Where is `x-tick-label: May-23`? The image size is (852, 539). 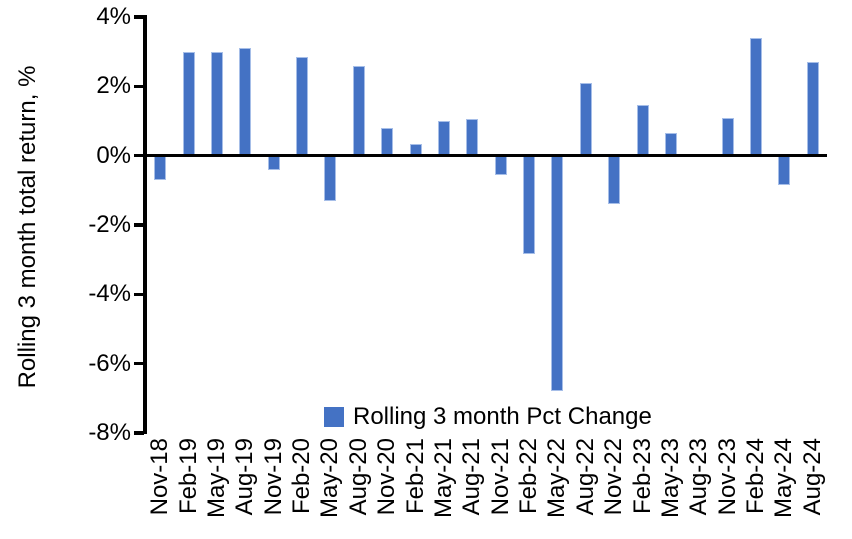
x-tick-label: May-23 is located at coordinates (670, 478).